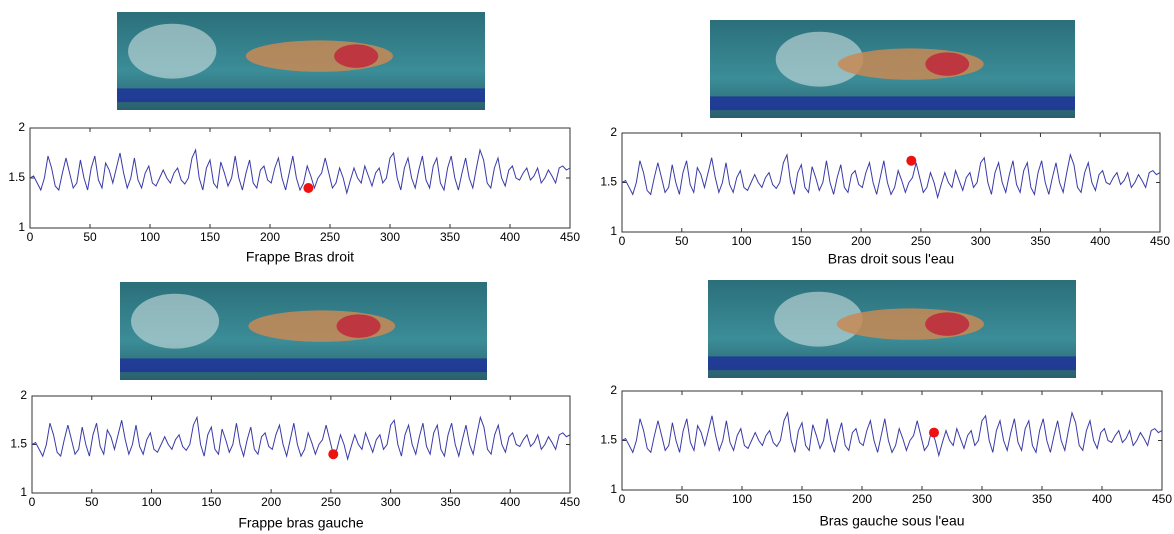 The width and height of the screenshot is (1174, 534). What do you see at coordinates (891, 259) in the screenshot?
I see `x-axis-label: Bras droit sous l'eau` at bounding box center [891, 259].